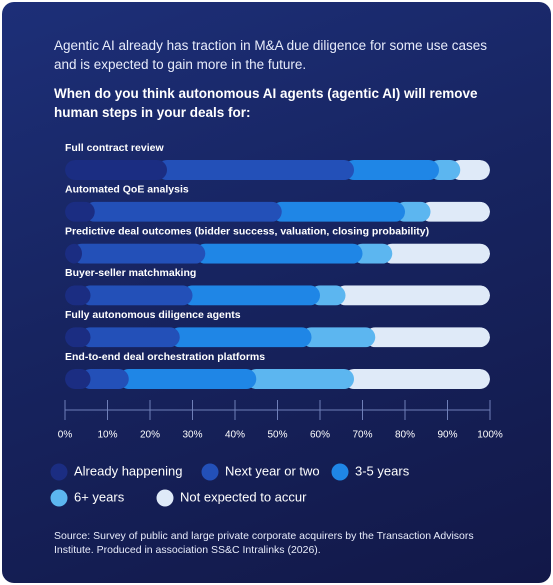 The height and width of the screenshot is (585, 553). What do you see at coordinates (153, 315) in the screenshot?
I see `category-label: Fully autonomous diligence agents` at bounding box center [153, 315].